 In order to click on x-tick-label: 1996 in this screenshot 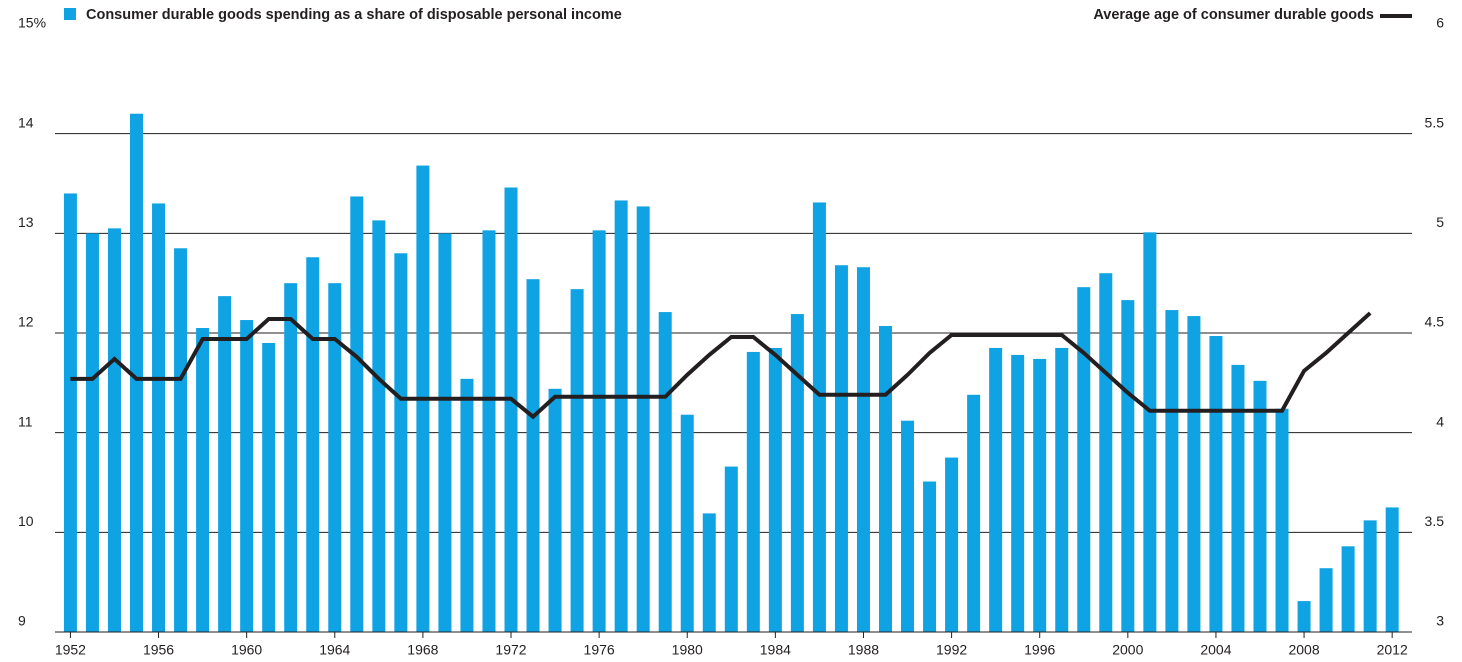, I will do `click(1039, 650)`.